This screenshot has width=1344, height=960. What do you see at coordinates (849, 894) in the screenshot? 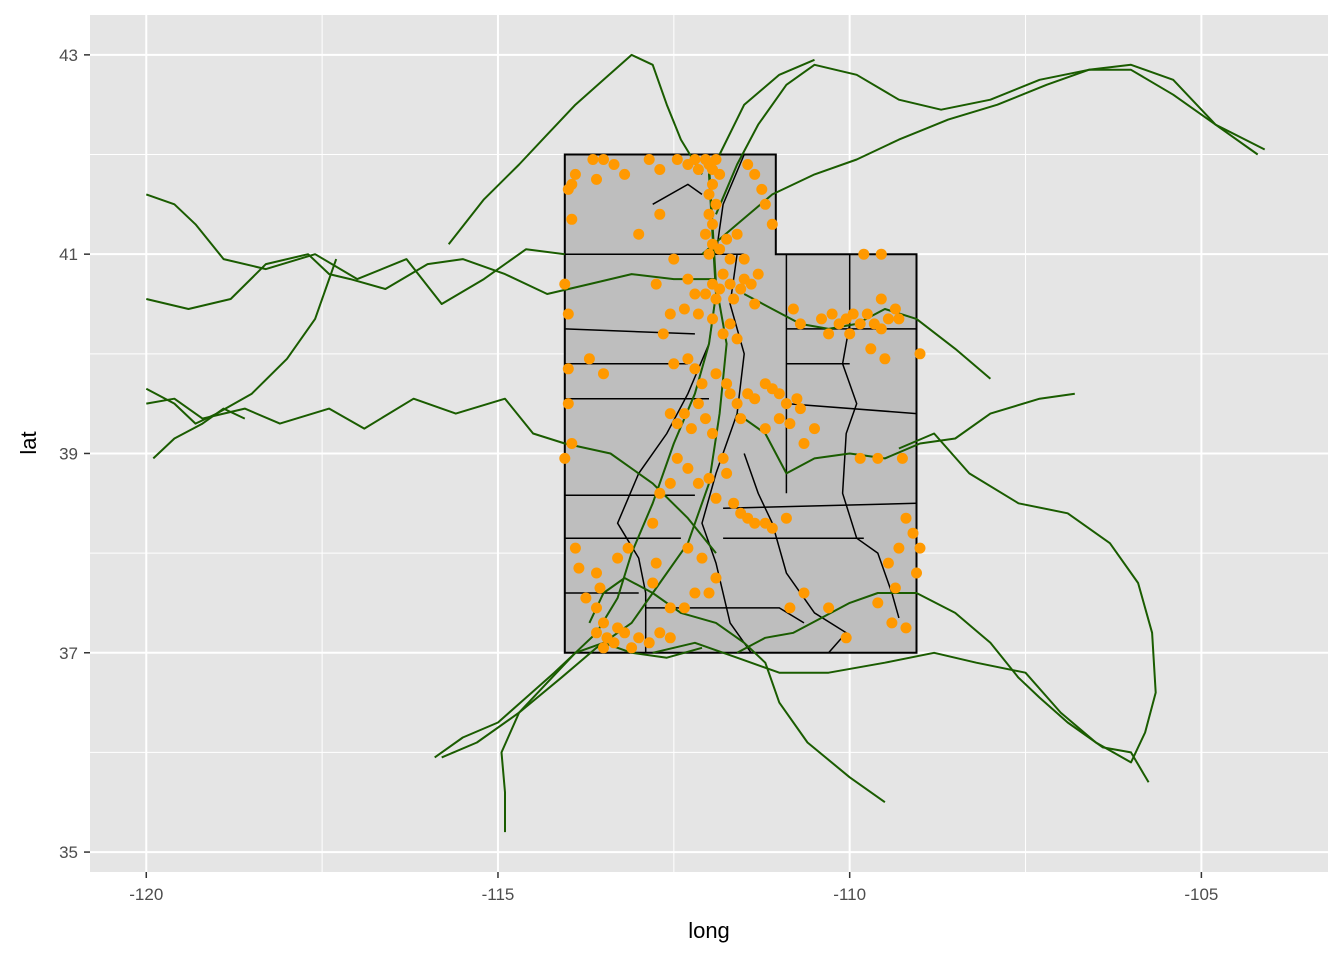
I see `x-tick-label: -110` at bounding box center [849, 894].